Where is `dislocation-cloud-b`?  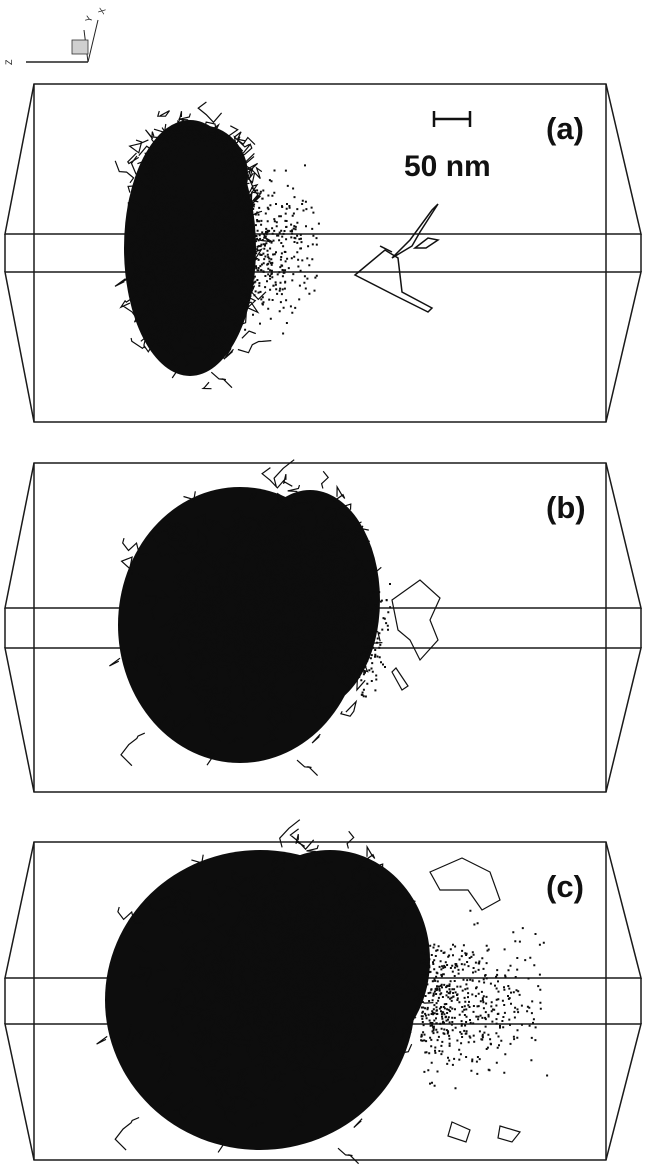 dislocation-cloud-b is located at coordinates (250, 618).